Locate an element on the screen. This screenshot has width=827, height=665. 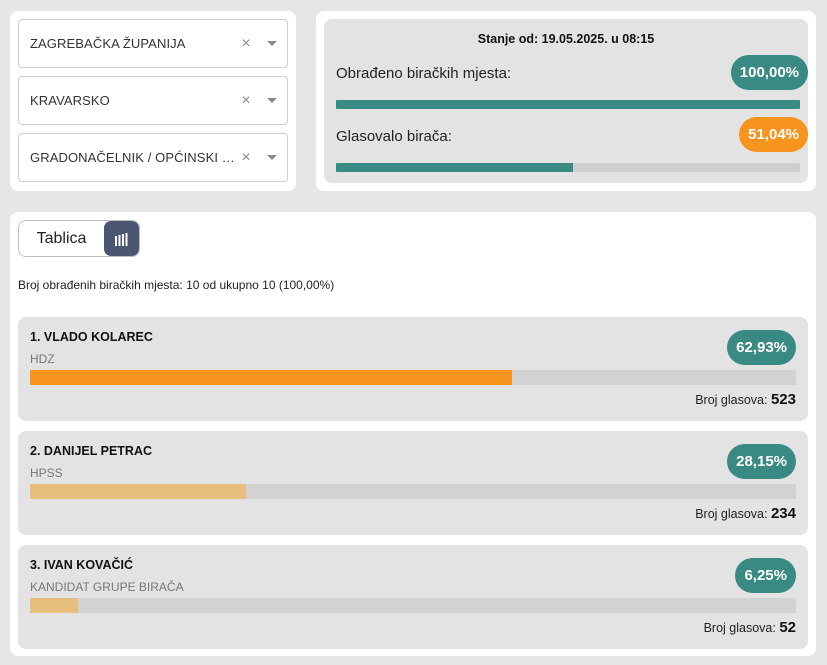
municipality-select-value: KRAVARSKO is located at coordinates (70, 100).